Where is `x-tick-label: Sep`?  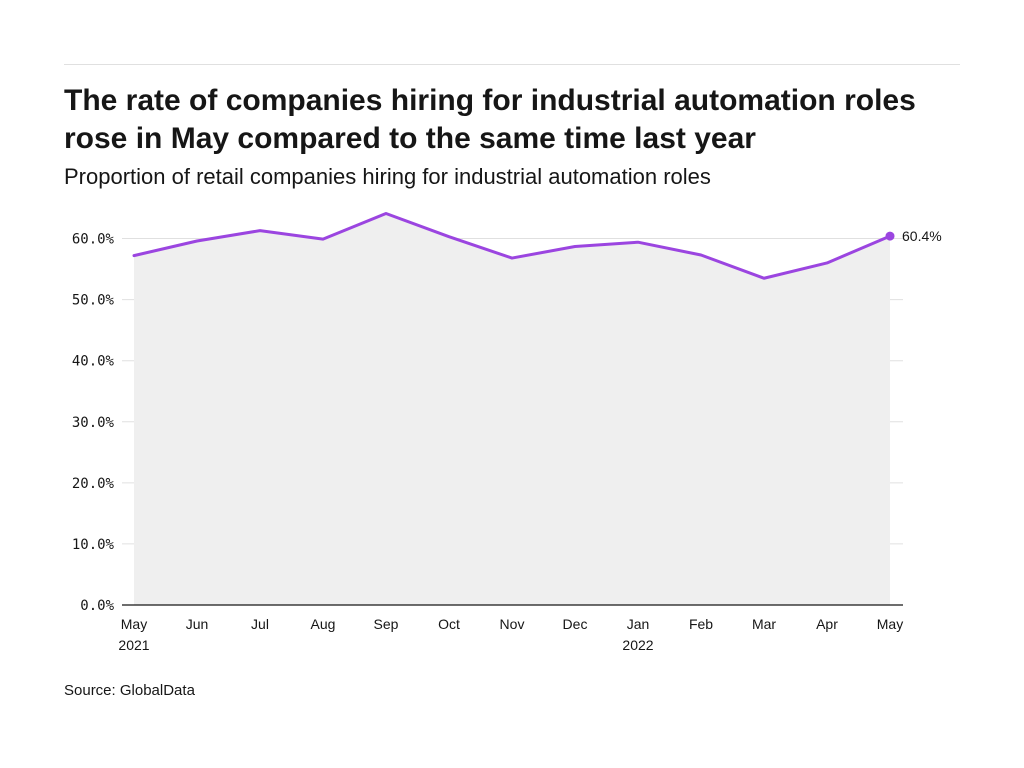
x-tick-label: Sep is located at coordinates (386, 624).